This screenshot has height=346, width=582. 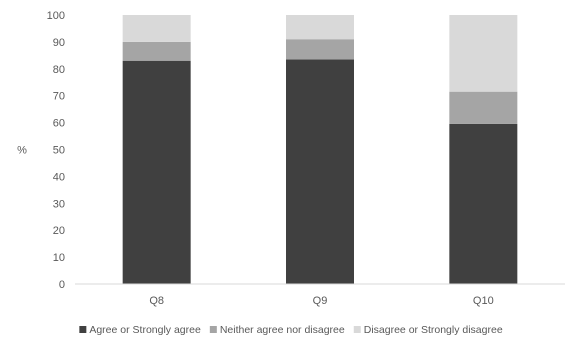 What do you see at coordinates (59, 70) in the screenshot?
I see `y-tick-label: 80` at bounding box center [59, 70].